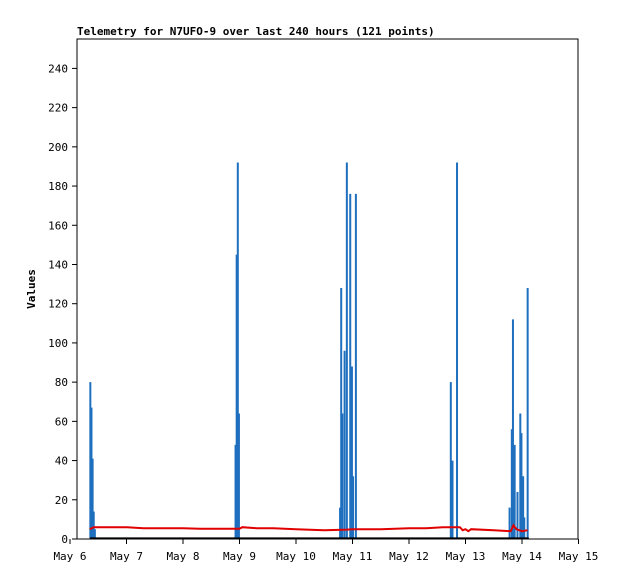  What do you see at coordinates (58, 147) in the screenshot?
I see `y-tick-label: 200` at bounding box center [58, 147].